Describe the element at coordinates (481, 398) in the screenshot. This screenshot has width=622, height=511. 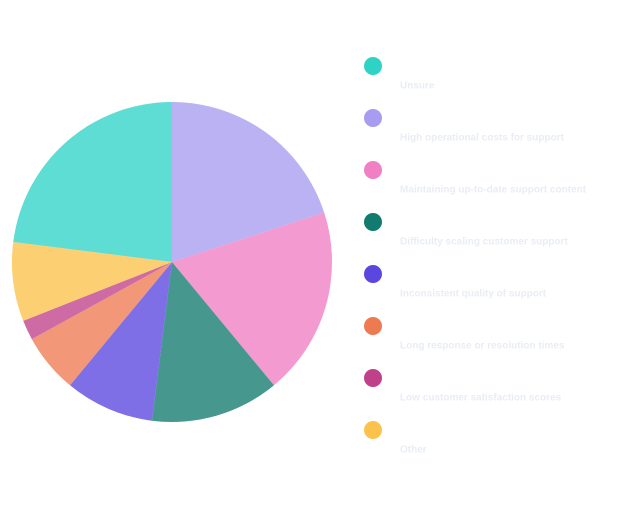
I see `legend-label: Low customer satisfaction scores` at that location.